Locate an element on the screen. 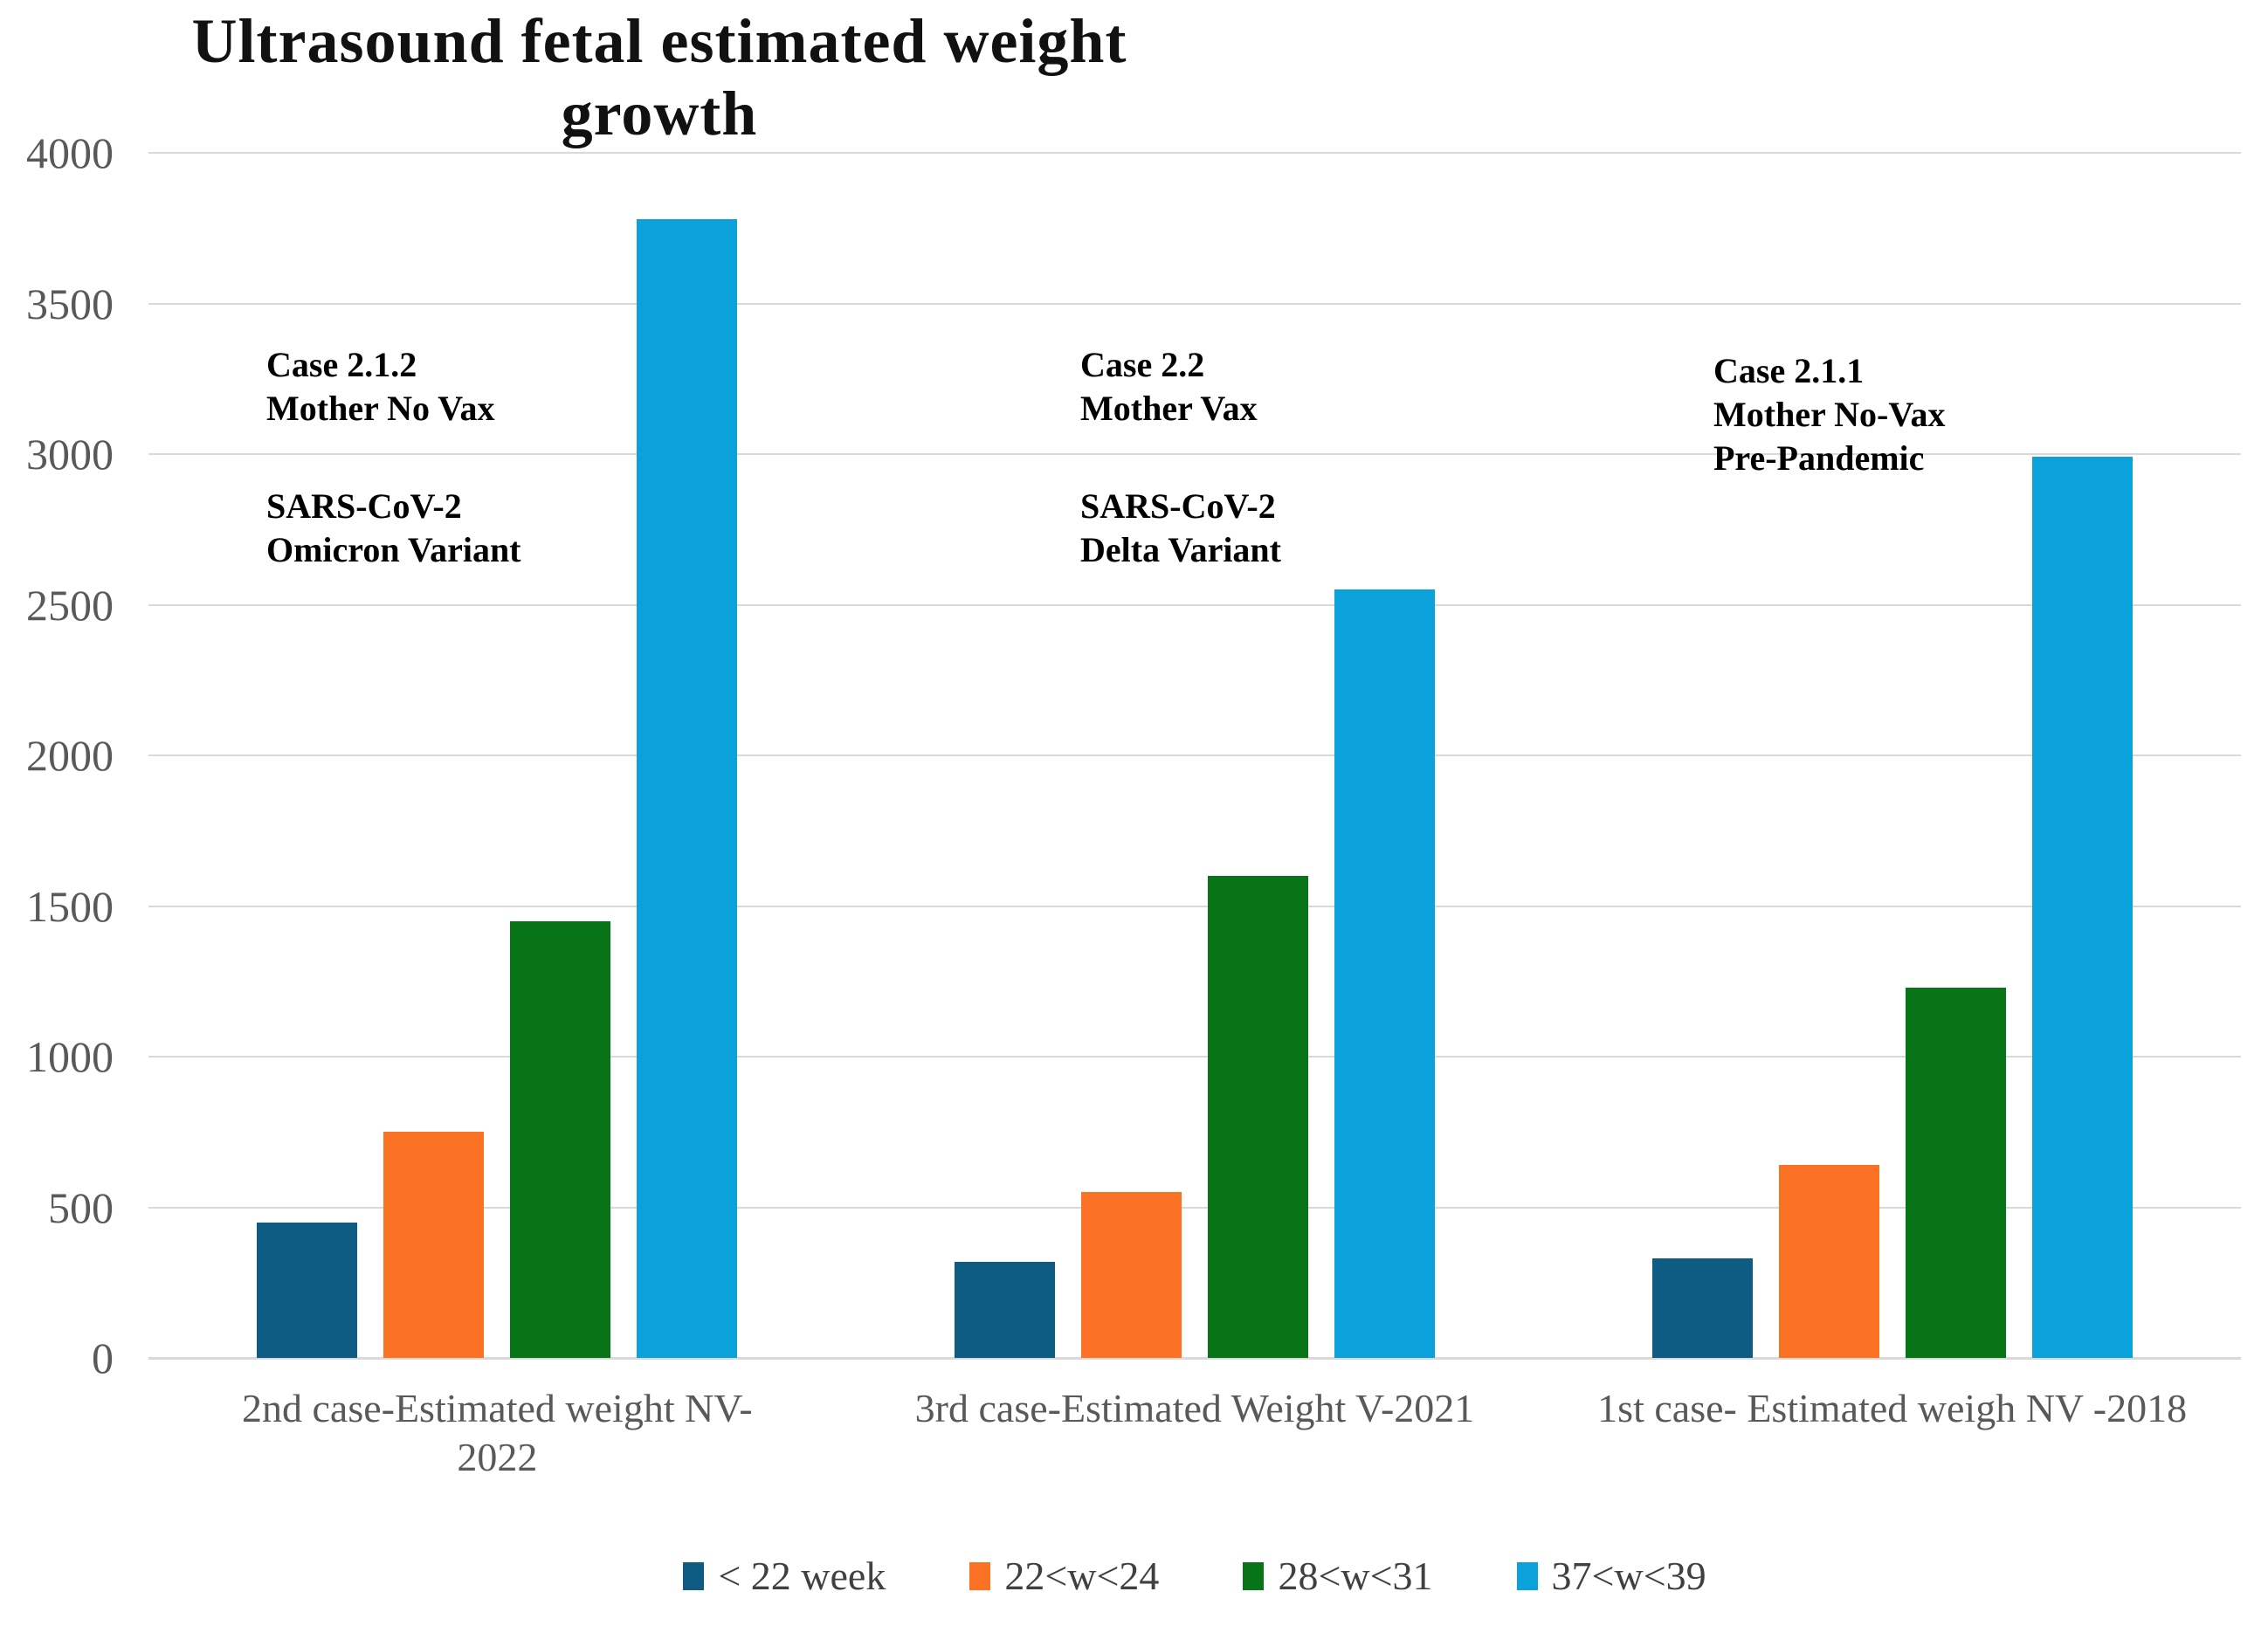  legend-label: < 22 week is located at coordinates (802, 1576).